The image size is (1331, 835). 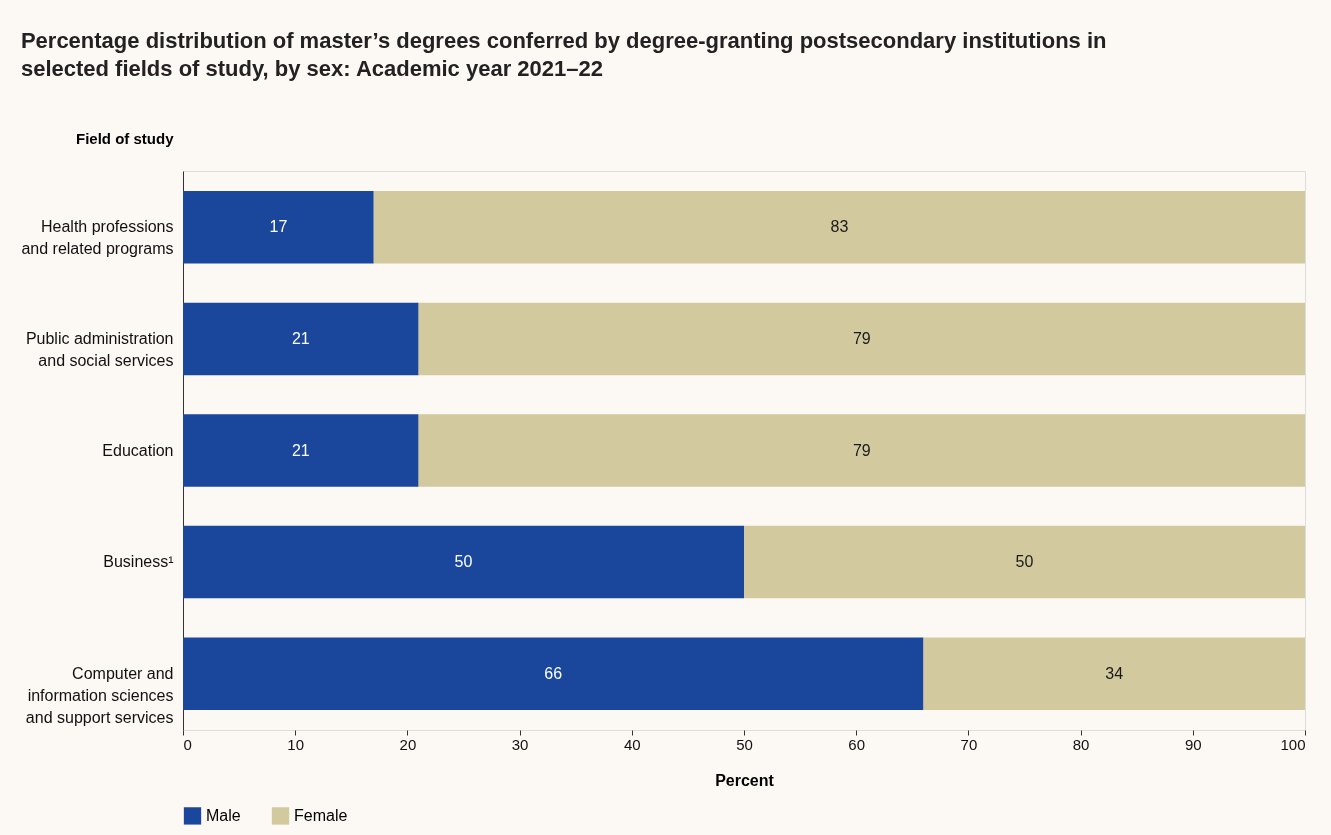 I want to click on legend-label: Female, so click(x=321, y=815).